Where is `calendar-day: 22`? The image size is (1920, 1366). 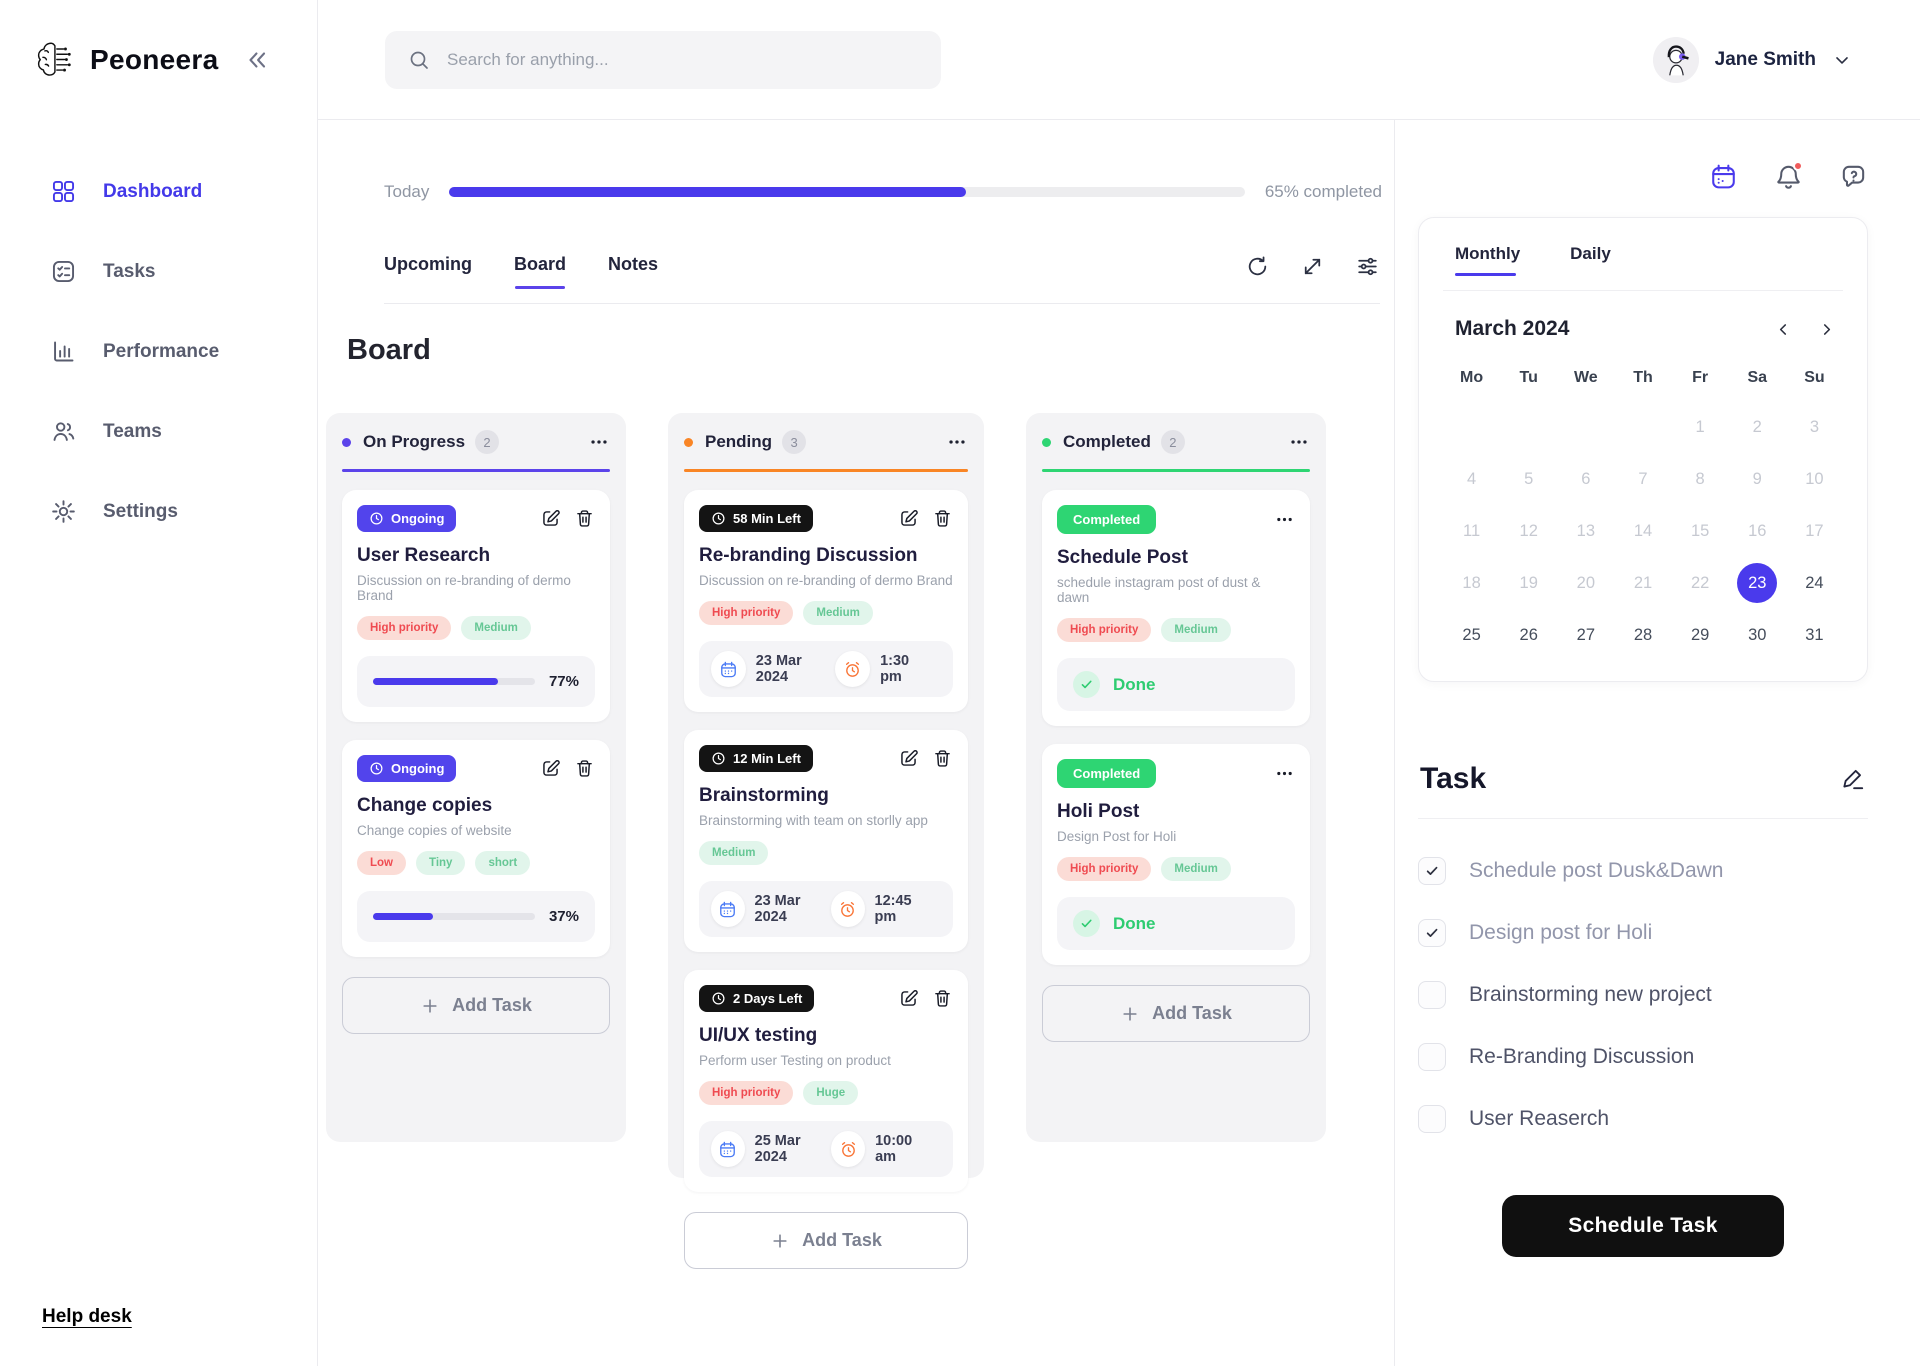 calendar-day: 22 is located at coordinates (1700, 583).